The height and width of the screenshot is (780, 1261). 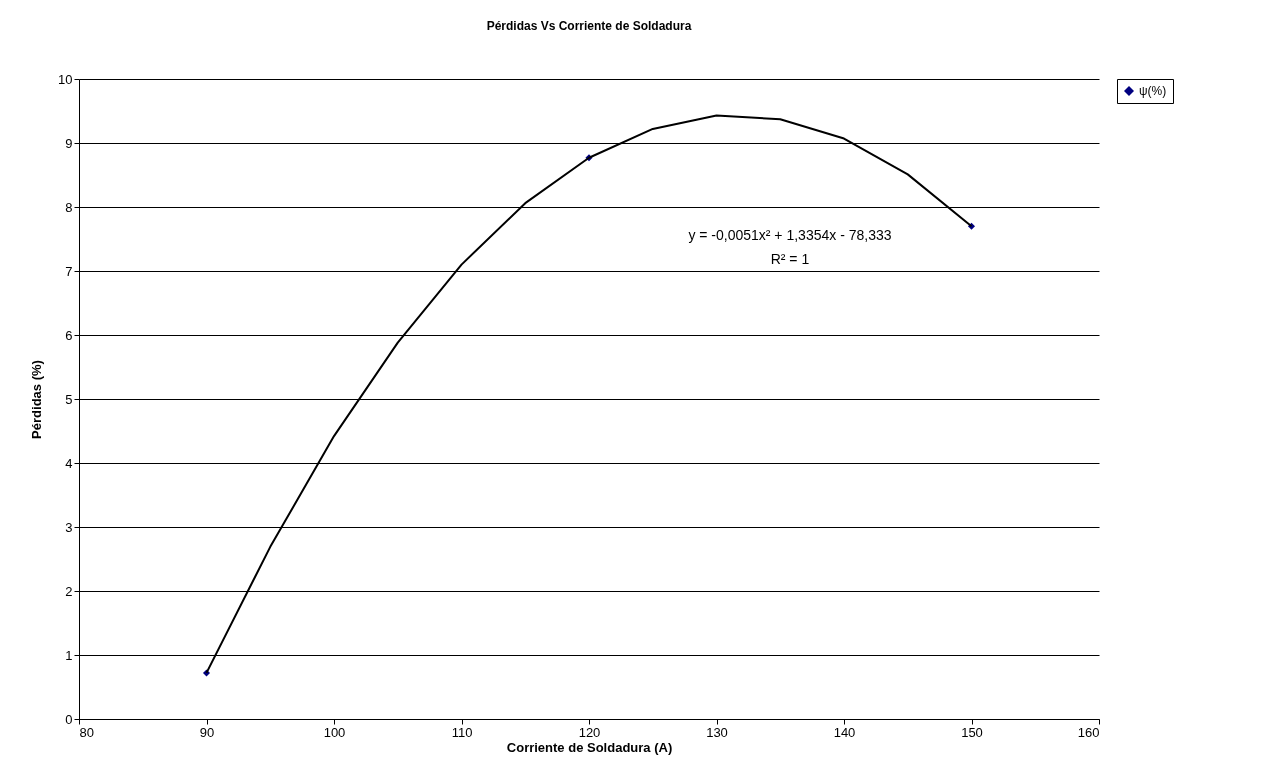 I want to click on x-tick-label: 100, so click(x=334, y=732).